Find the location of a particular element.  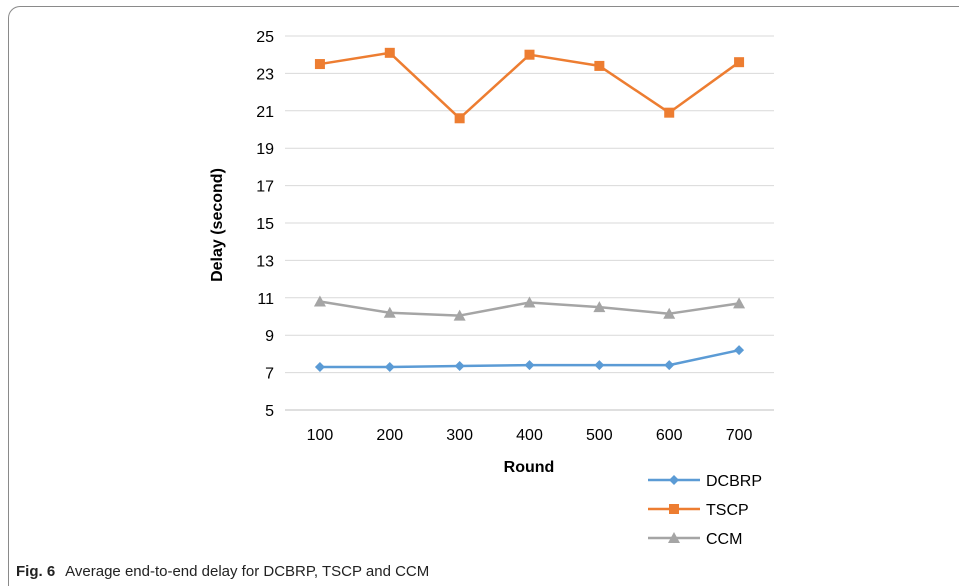

legend-label: DCBRP is located at coordinates (734, 481).